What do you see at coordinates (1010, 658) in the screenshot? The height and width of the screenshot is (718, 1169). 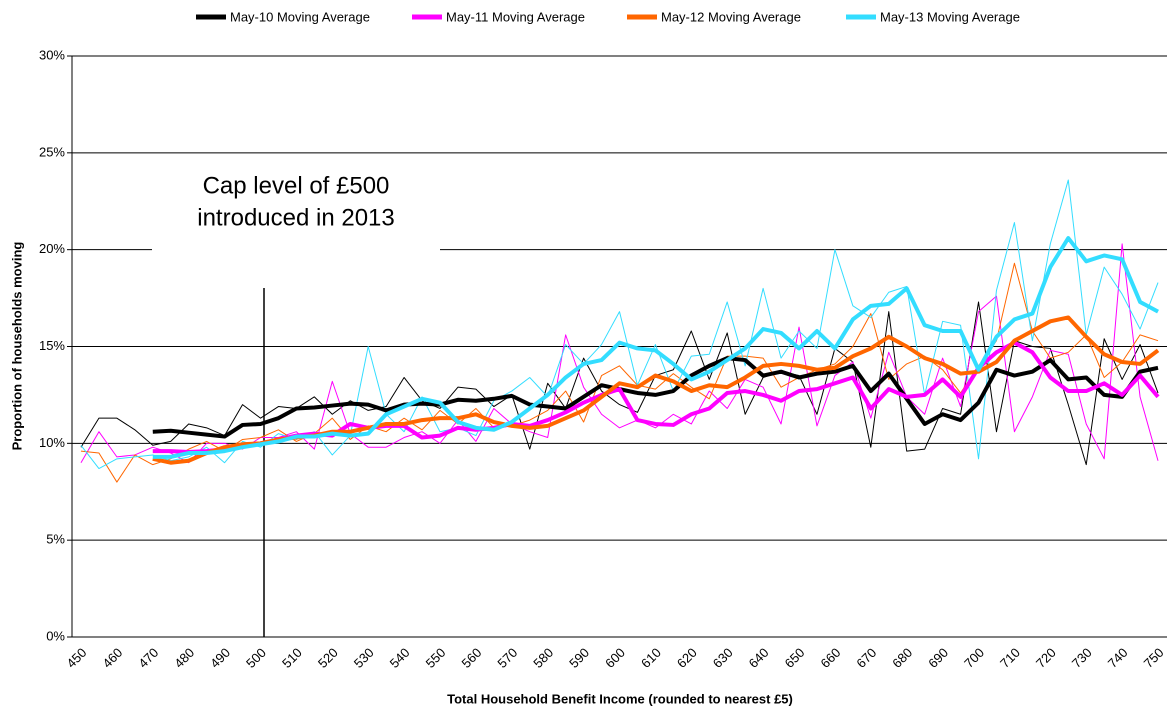 I see `x-tick-label: 710` at bounding box center [1010, 658].